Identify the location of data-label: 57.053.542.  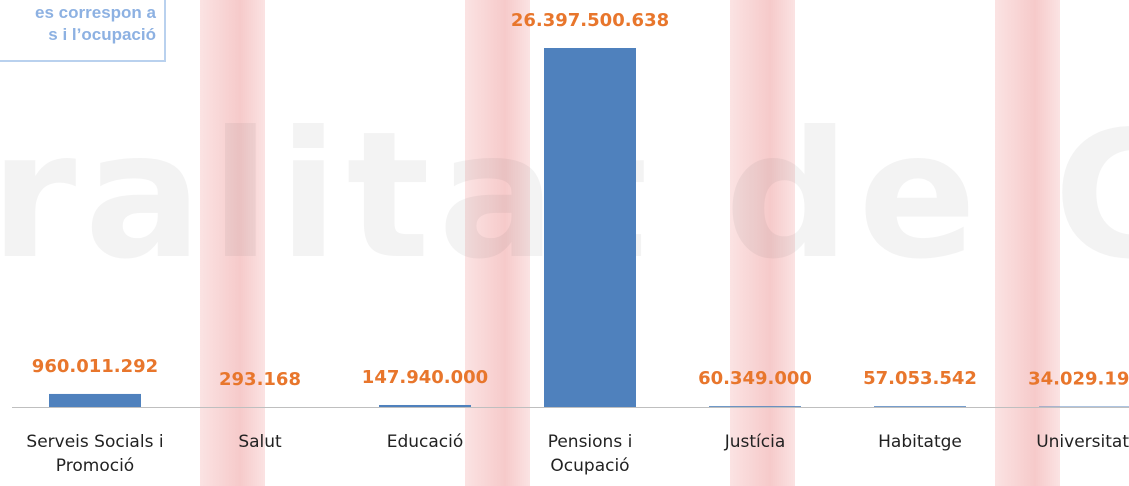
(920, 378).